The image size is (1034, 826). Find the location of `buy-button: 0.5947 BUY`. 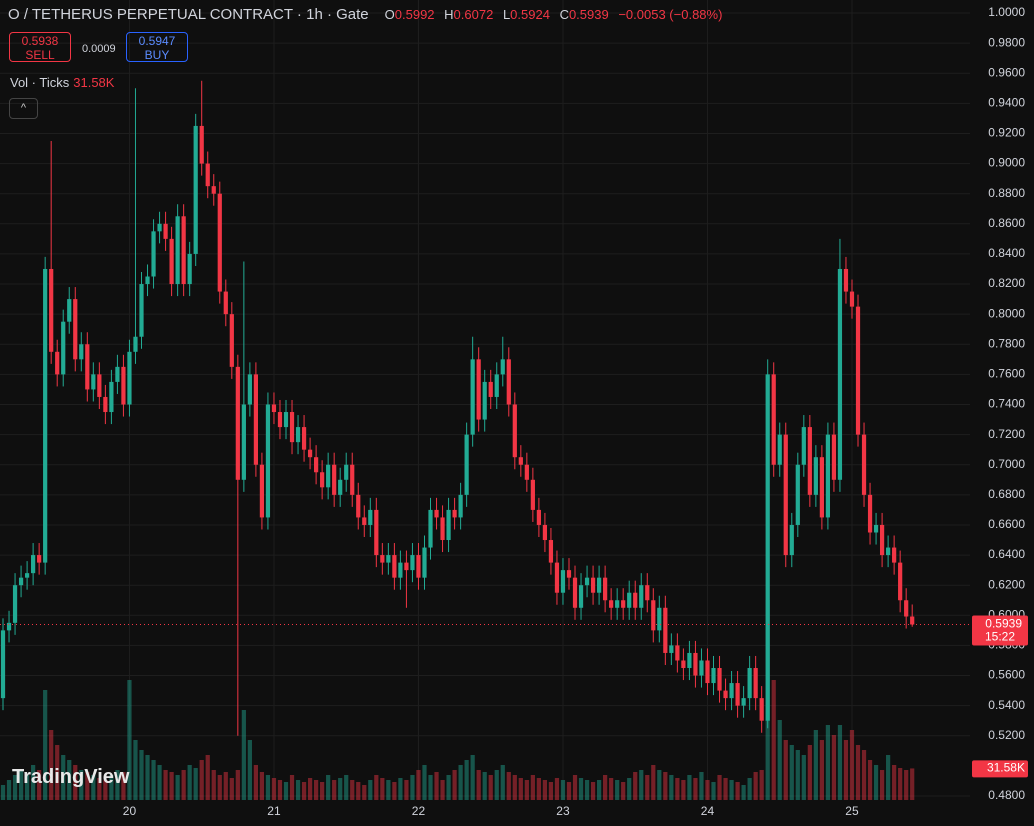

buy-button: 0.5947 BUY is located at coordinates (157, 47).